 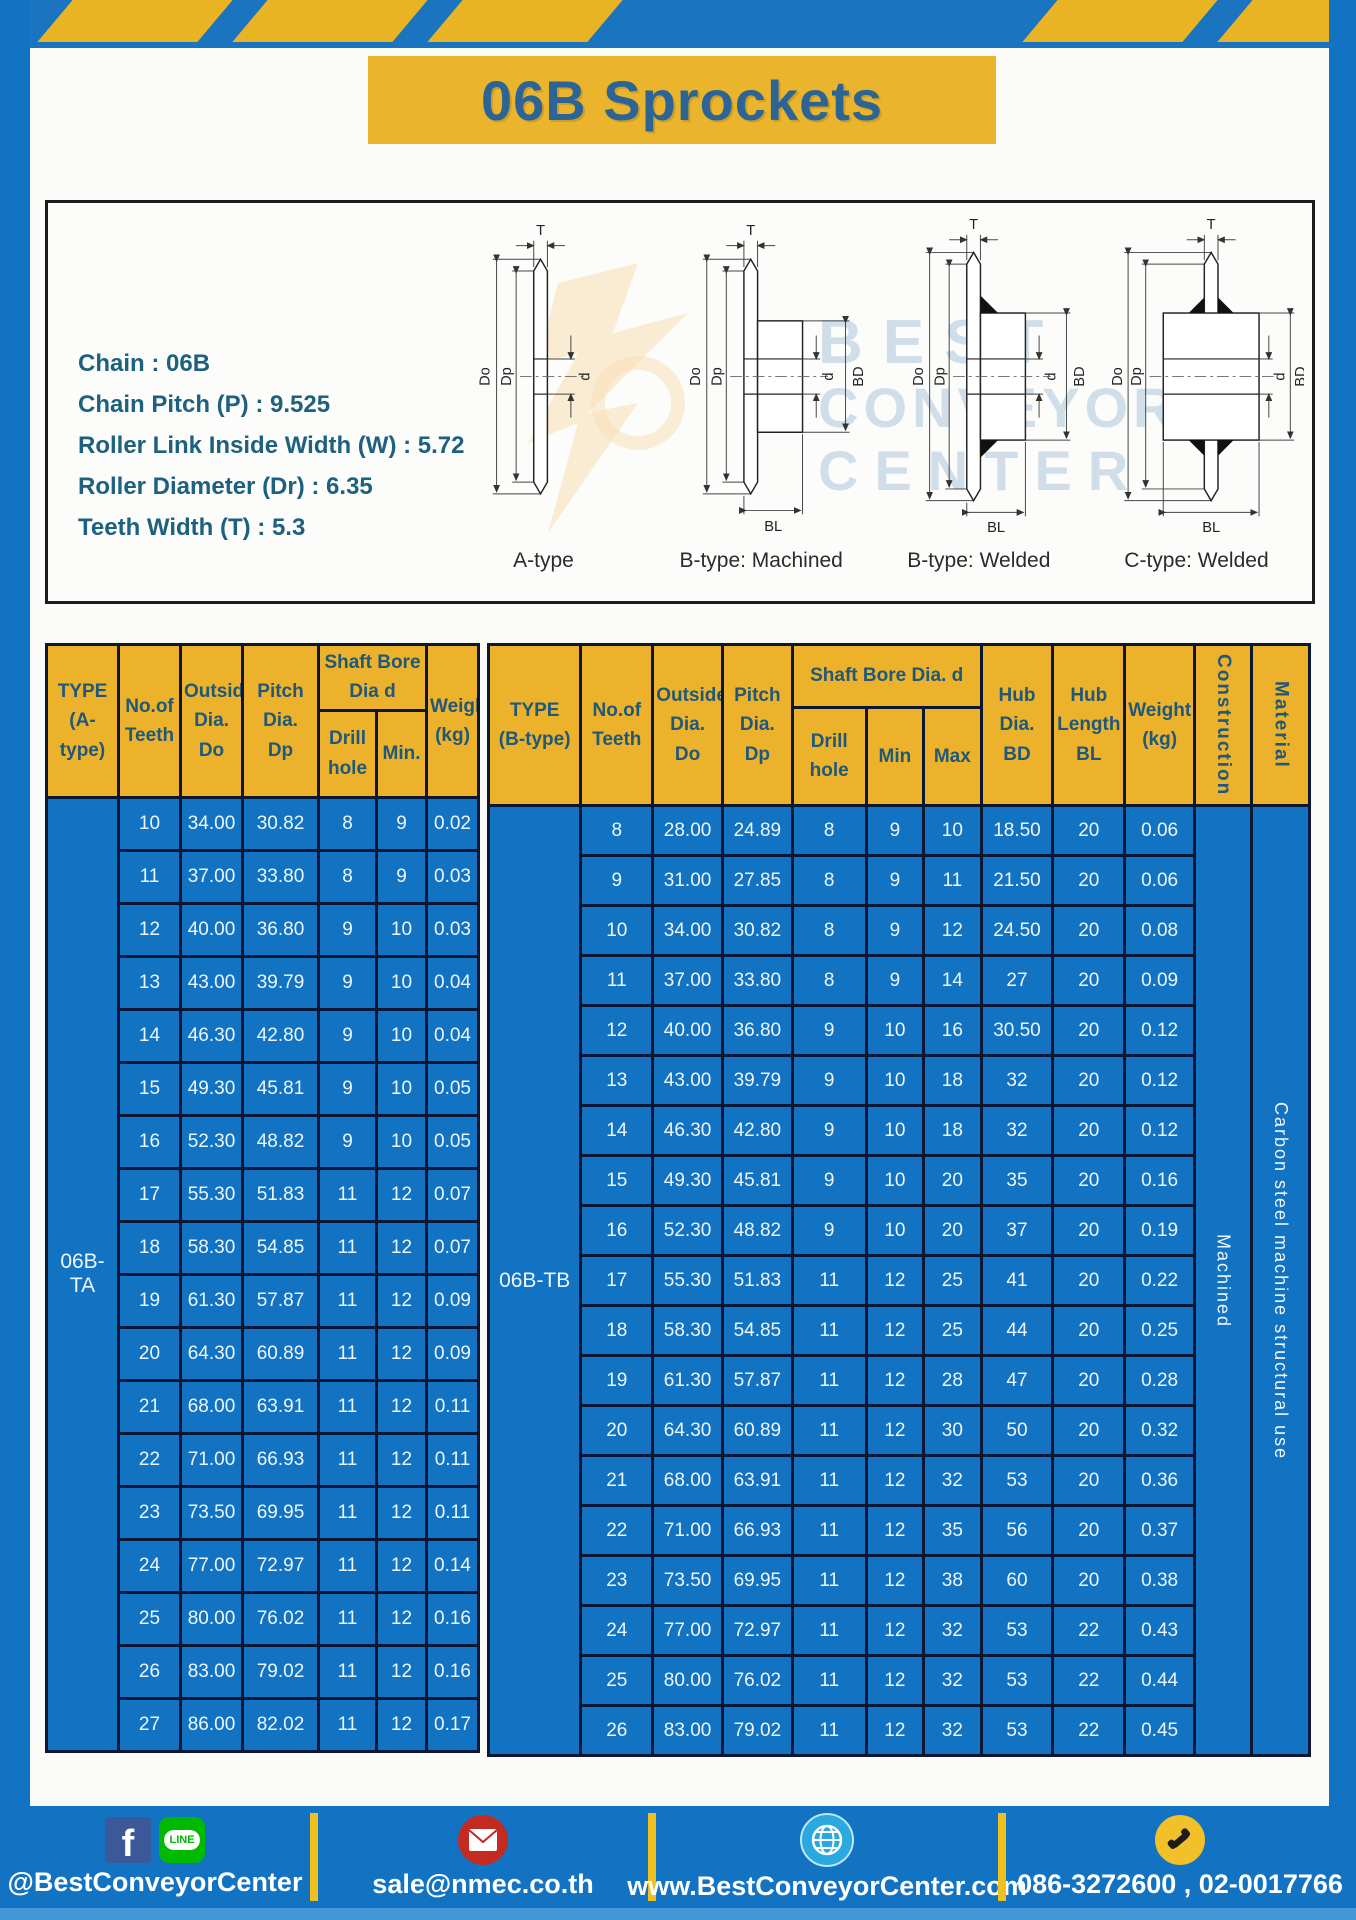 What do you see at coordinates (1207, 376) in the screenshot?
I see `sprocket-cross-section-c-welded: T Do Dp` at bounding box center [1207, 376].